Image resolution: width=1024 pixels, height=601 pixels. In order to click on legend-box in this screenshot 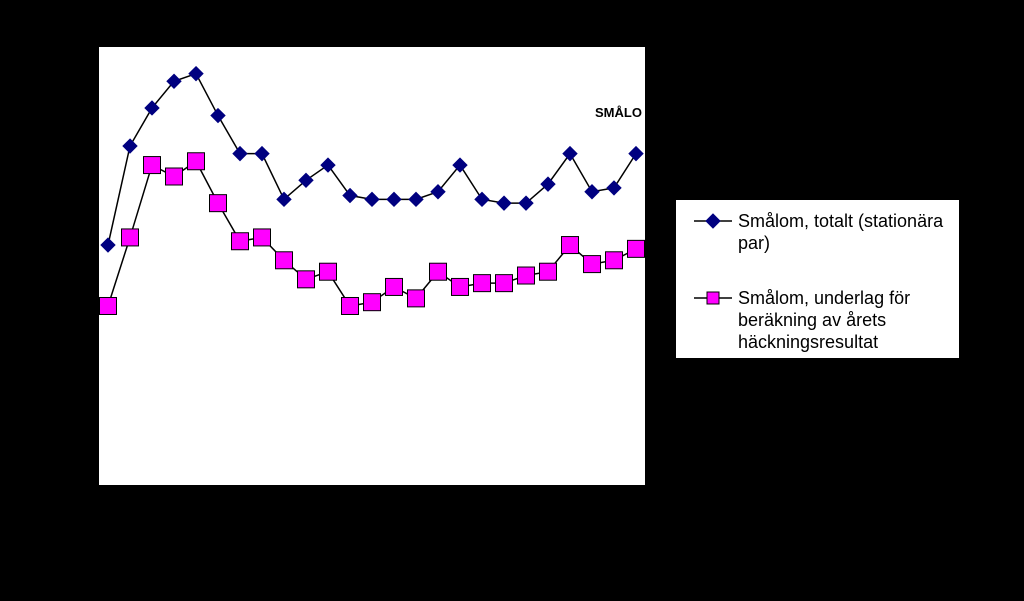, I will do `click(817, 279)`.